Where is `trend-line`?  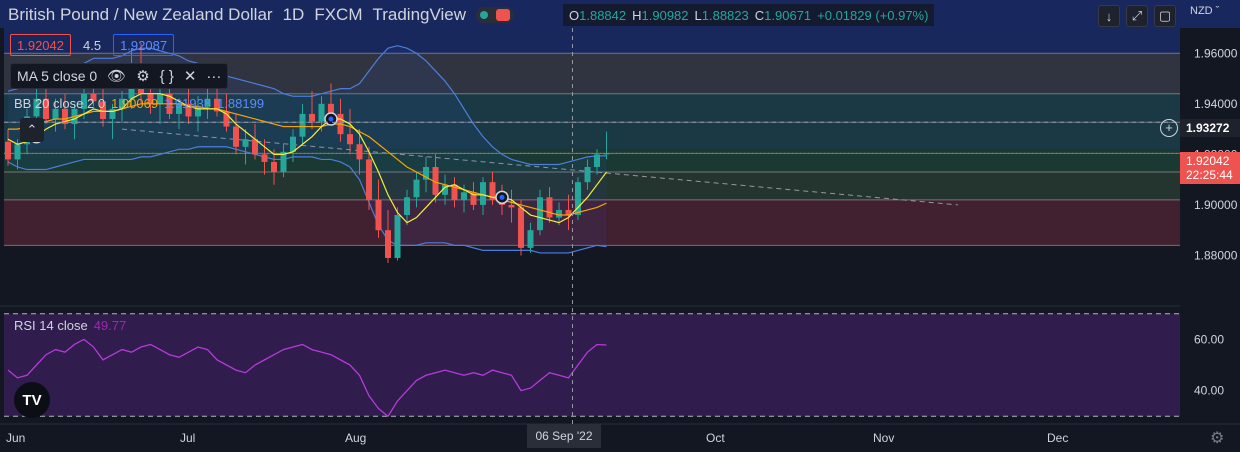 trend-line is located at coordinates (540, 167).